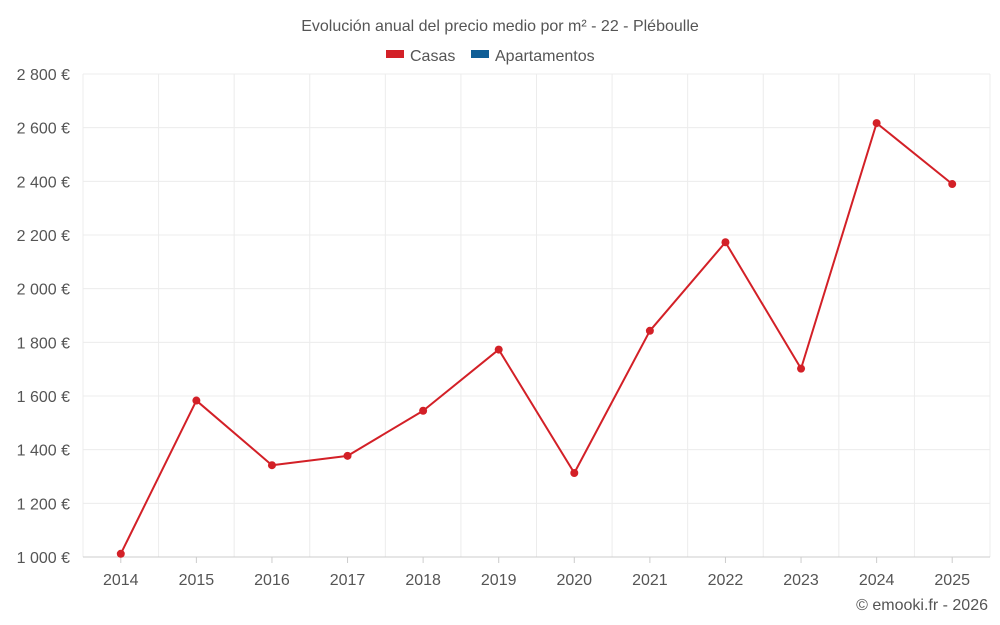  I want to click on x-tick-label: 2016, so click(272, 580).